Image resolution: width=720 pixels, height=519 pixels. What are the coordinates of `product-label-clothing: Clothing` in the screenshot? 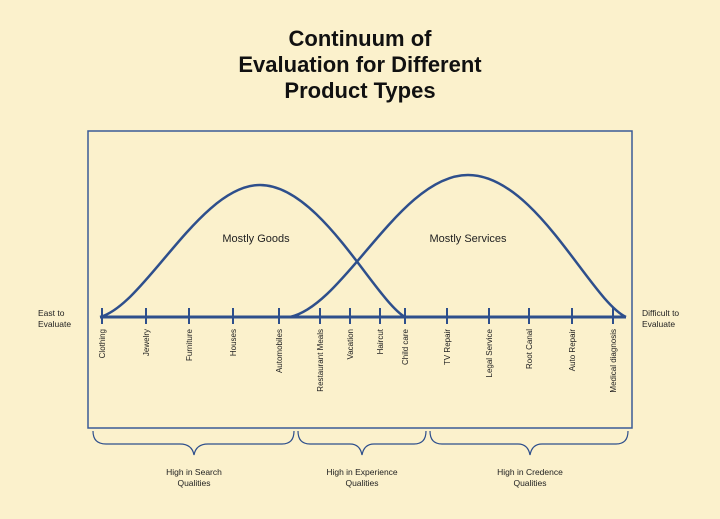 It's located at (102, 343).